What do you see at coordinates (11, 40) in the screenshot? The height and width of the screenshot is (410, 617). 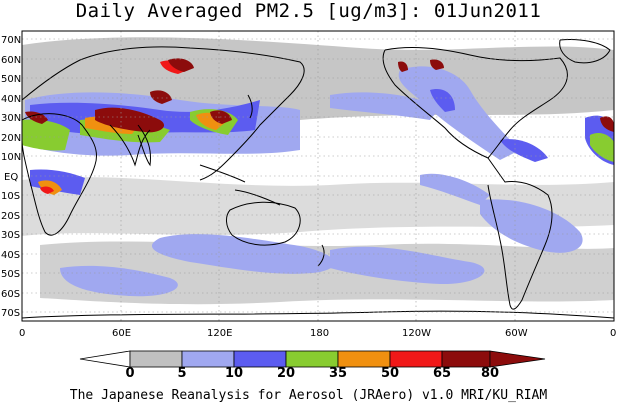 I see `lat-label: 70N` at bounding box center [11, 40].